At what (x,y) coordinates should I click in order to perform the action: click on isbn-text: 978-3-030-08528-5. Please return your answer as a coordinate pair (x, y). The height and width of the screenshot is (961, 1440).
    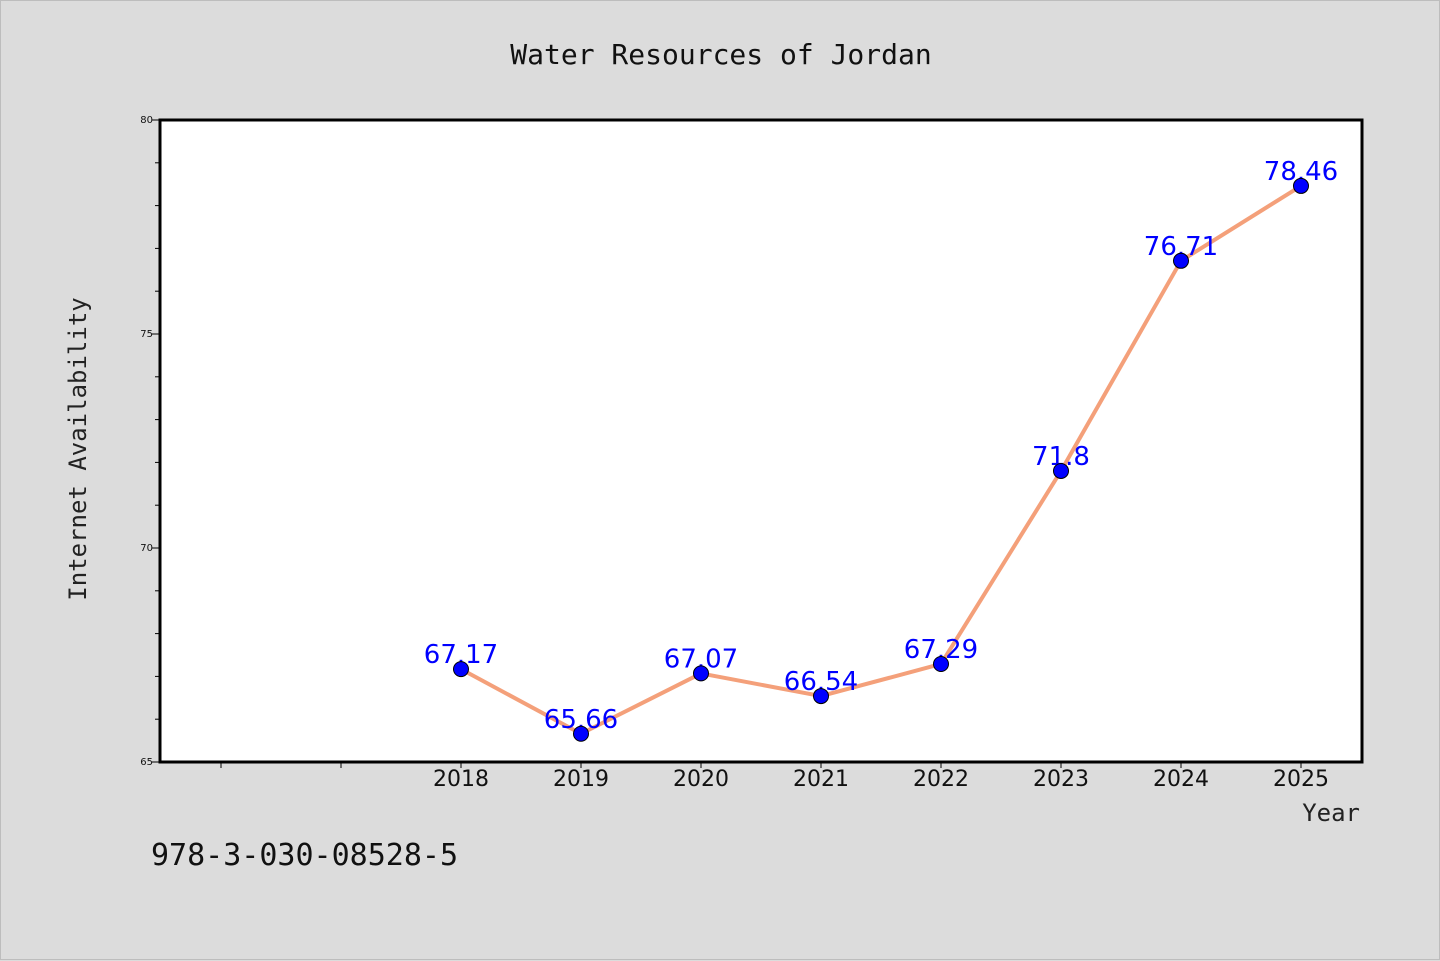
    Looking at the image, I should click on (304, 855).